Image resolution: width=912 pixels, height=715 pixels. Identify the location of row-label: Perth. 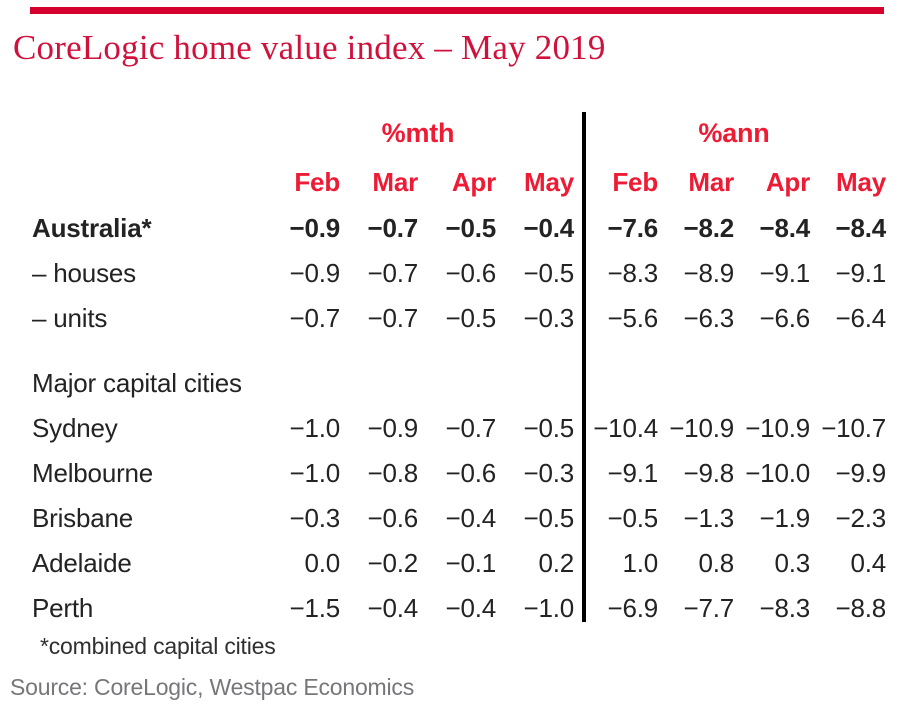
(63, 608).